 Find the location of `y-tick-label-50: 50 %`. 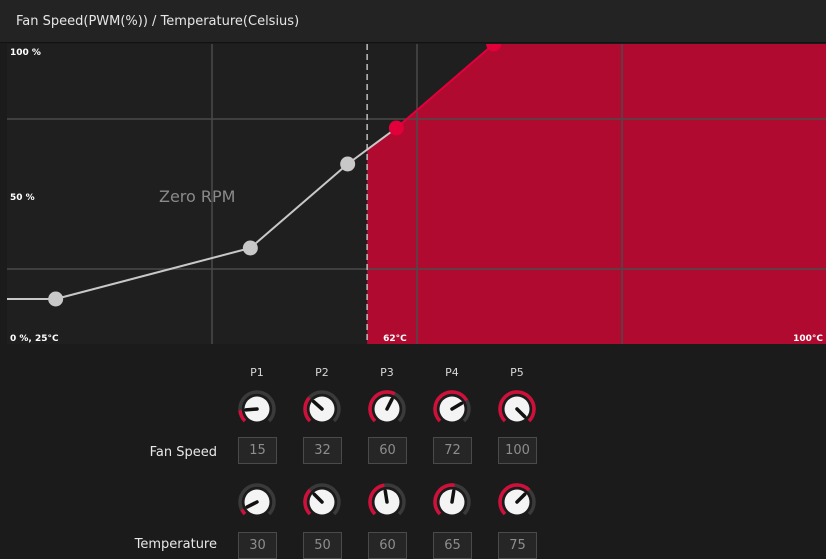

y-tick-label-50: 50 % is located at coordinates (22, 198).